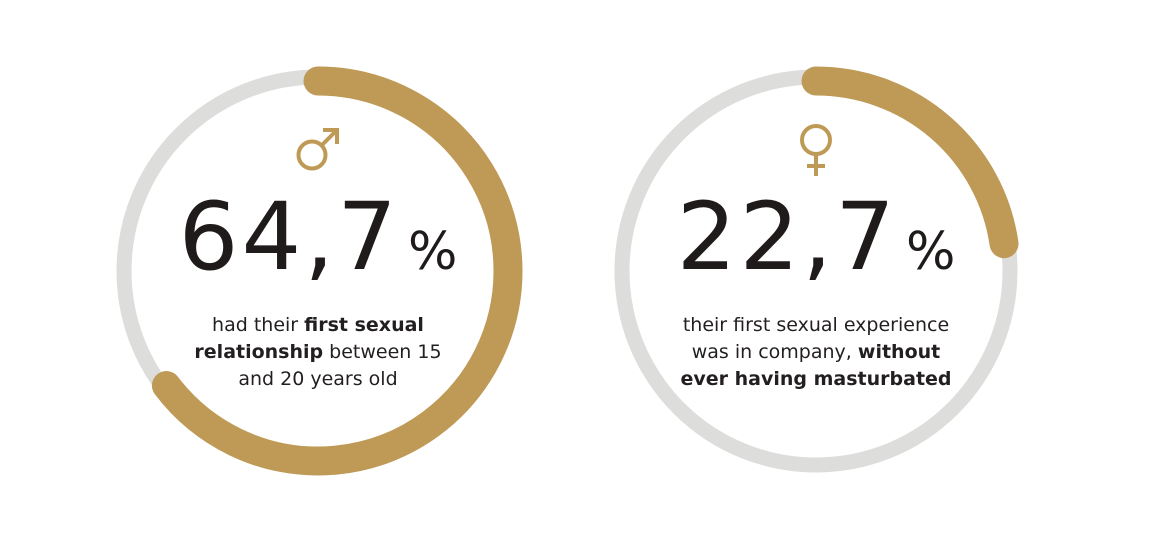 The width and height of the screenshot is (1150, 544). I want to click on male-symbol-icon, so click(318, 151).